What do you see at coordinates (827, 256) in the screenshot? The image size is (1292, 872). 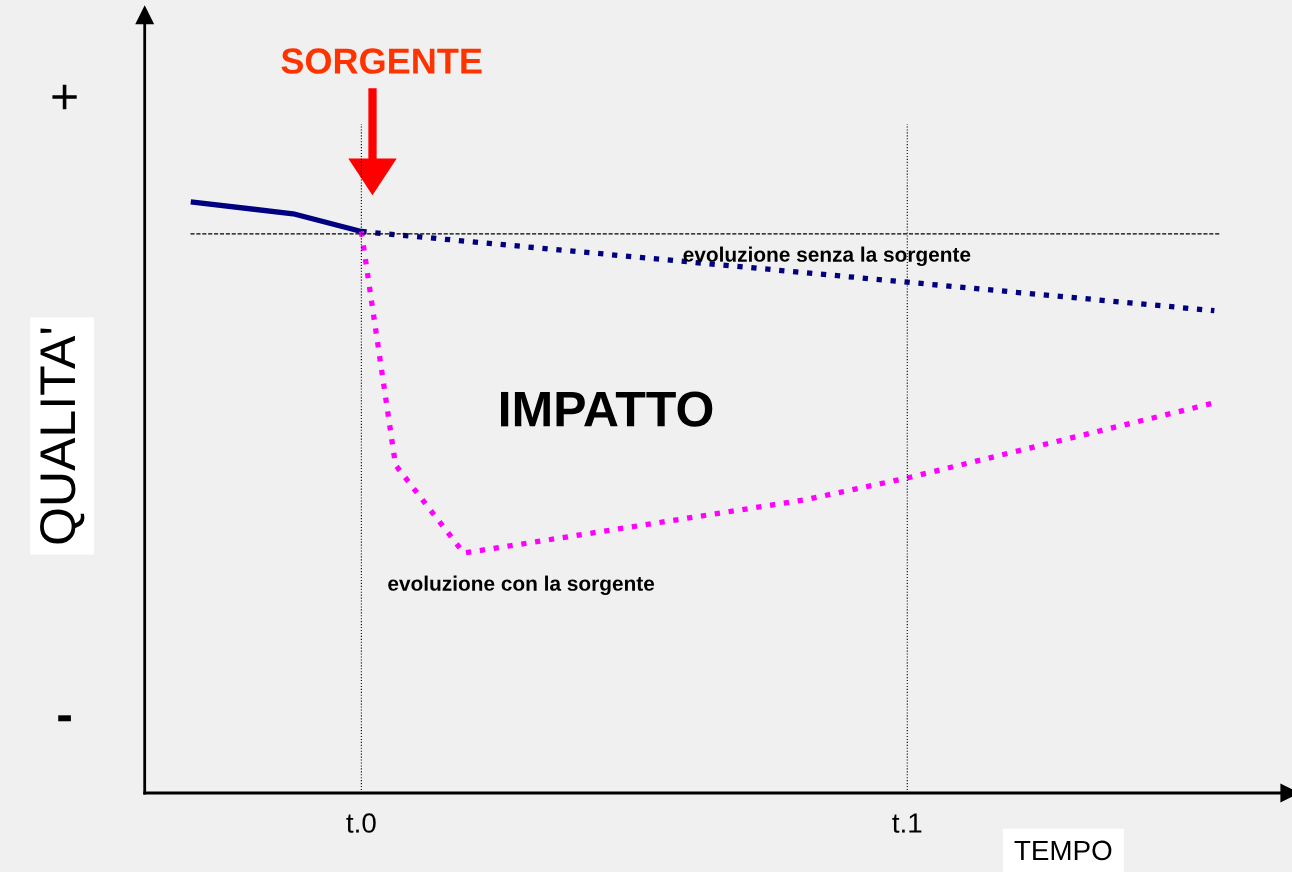 I see `series-label: evoluzione senza la sorgente` at bounding box center [827, 256].